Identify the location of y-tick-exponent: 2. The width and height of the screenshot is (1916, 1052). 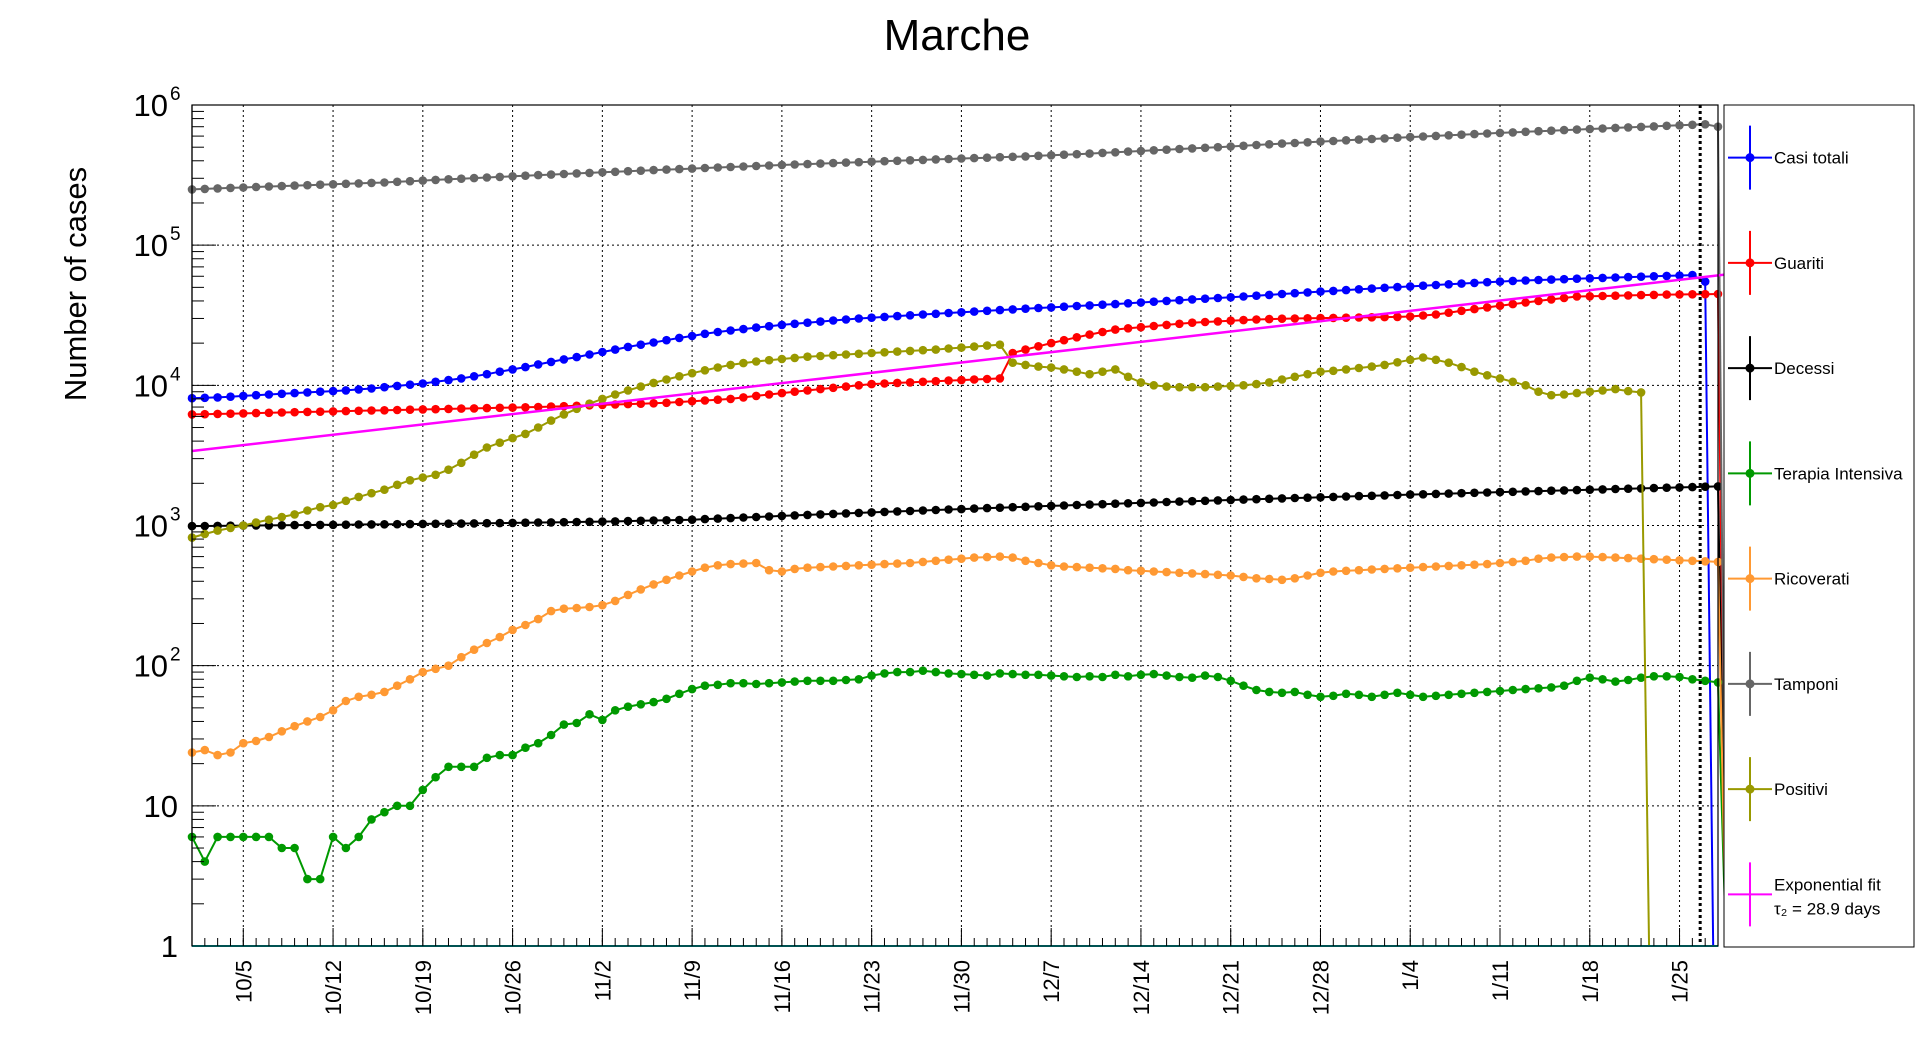
(175, 655).